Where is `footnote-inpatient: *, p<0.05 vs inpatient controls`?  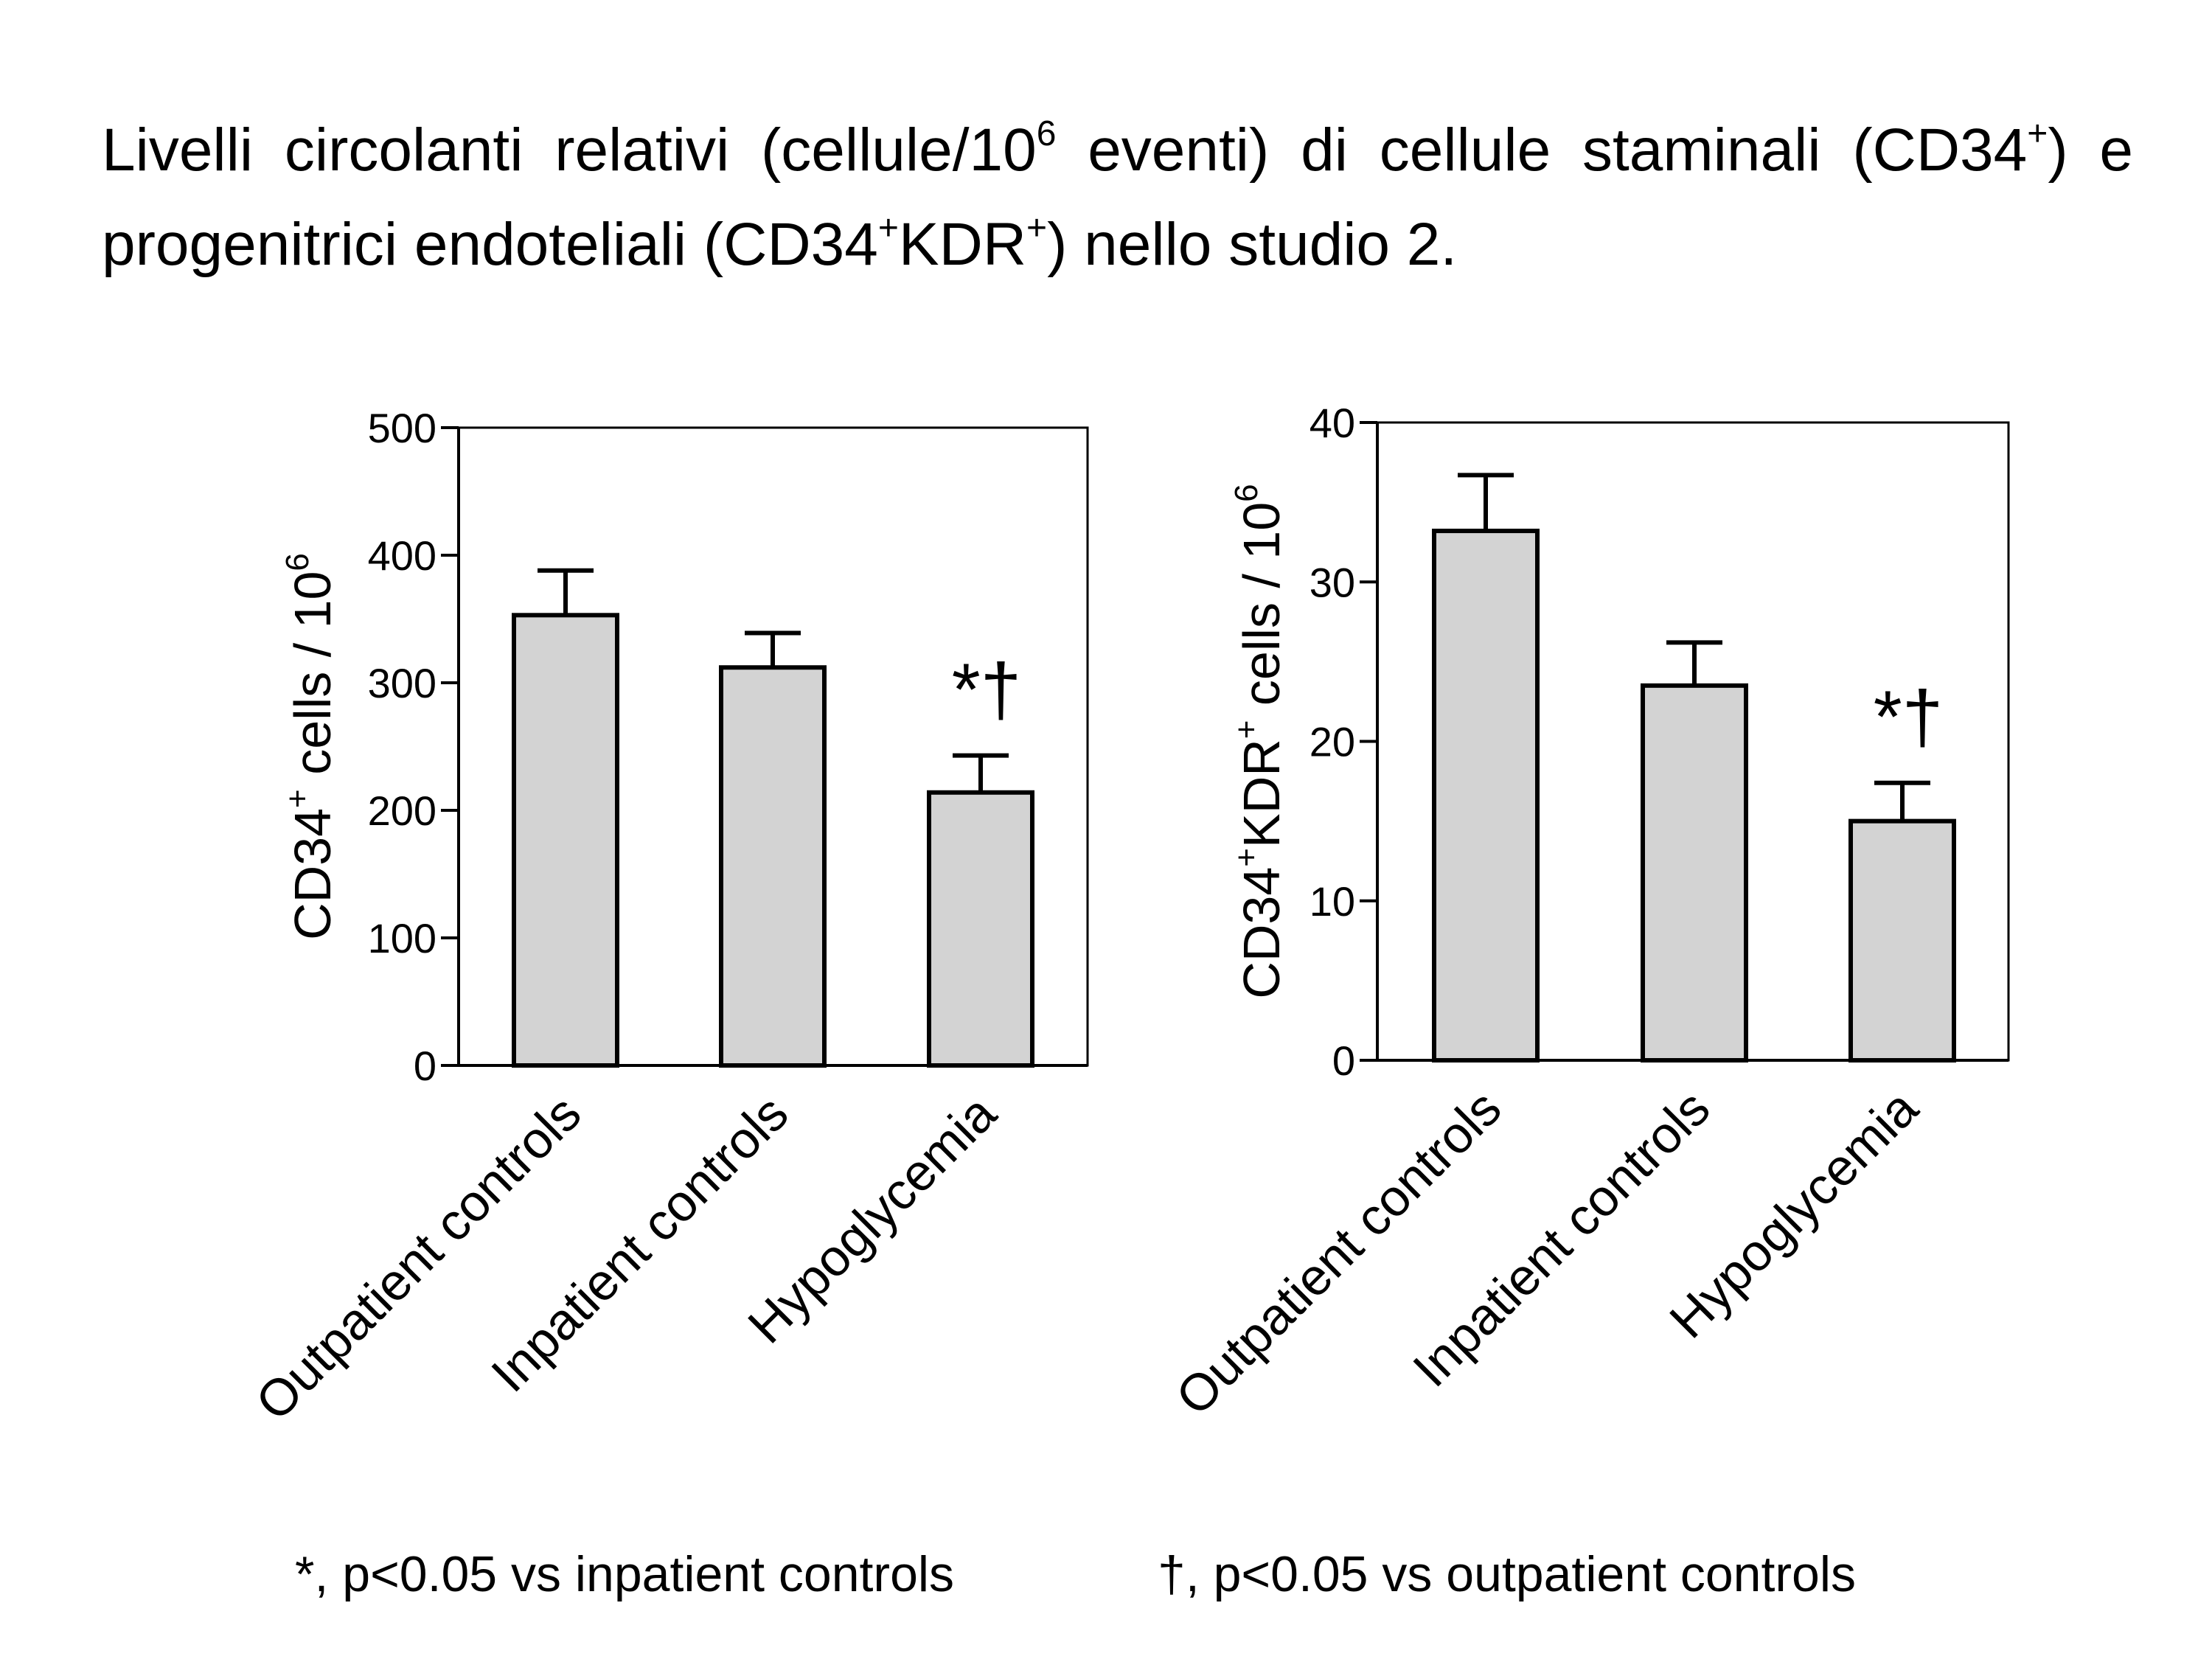
footnote-inpatient: *, p<0.05 vs inpatient controls is located at coordinates (624, 1574).